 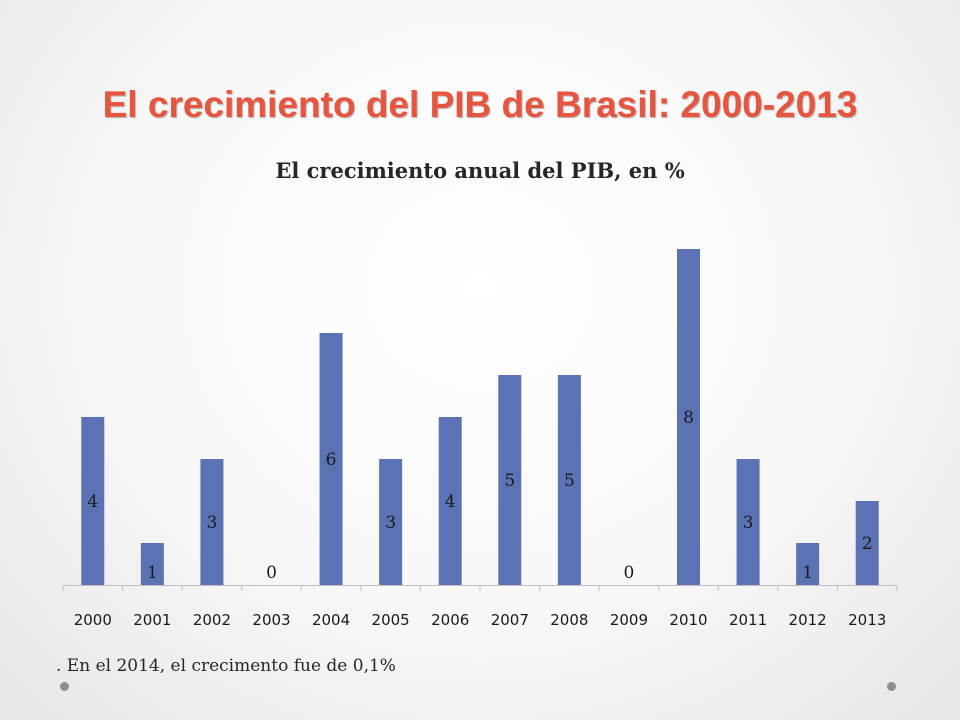 I want to click on data-label-2009: 0, so click(x=629, y=573).